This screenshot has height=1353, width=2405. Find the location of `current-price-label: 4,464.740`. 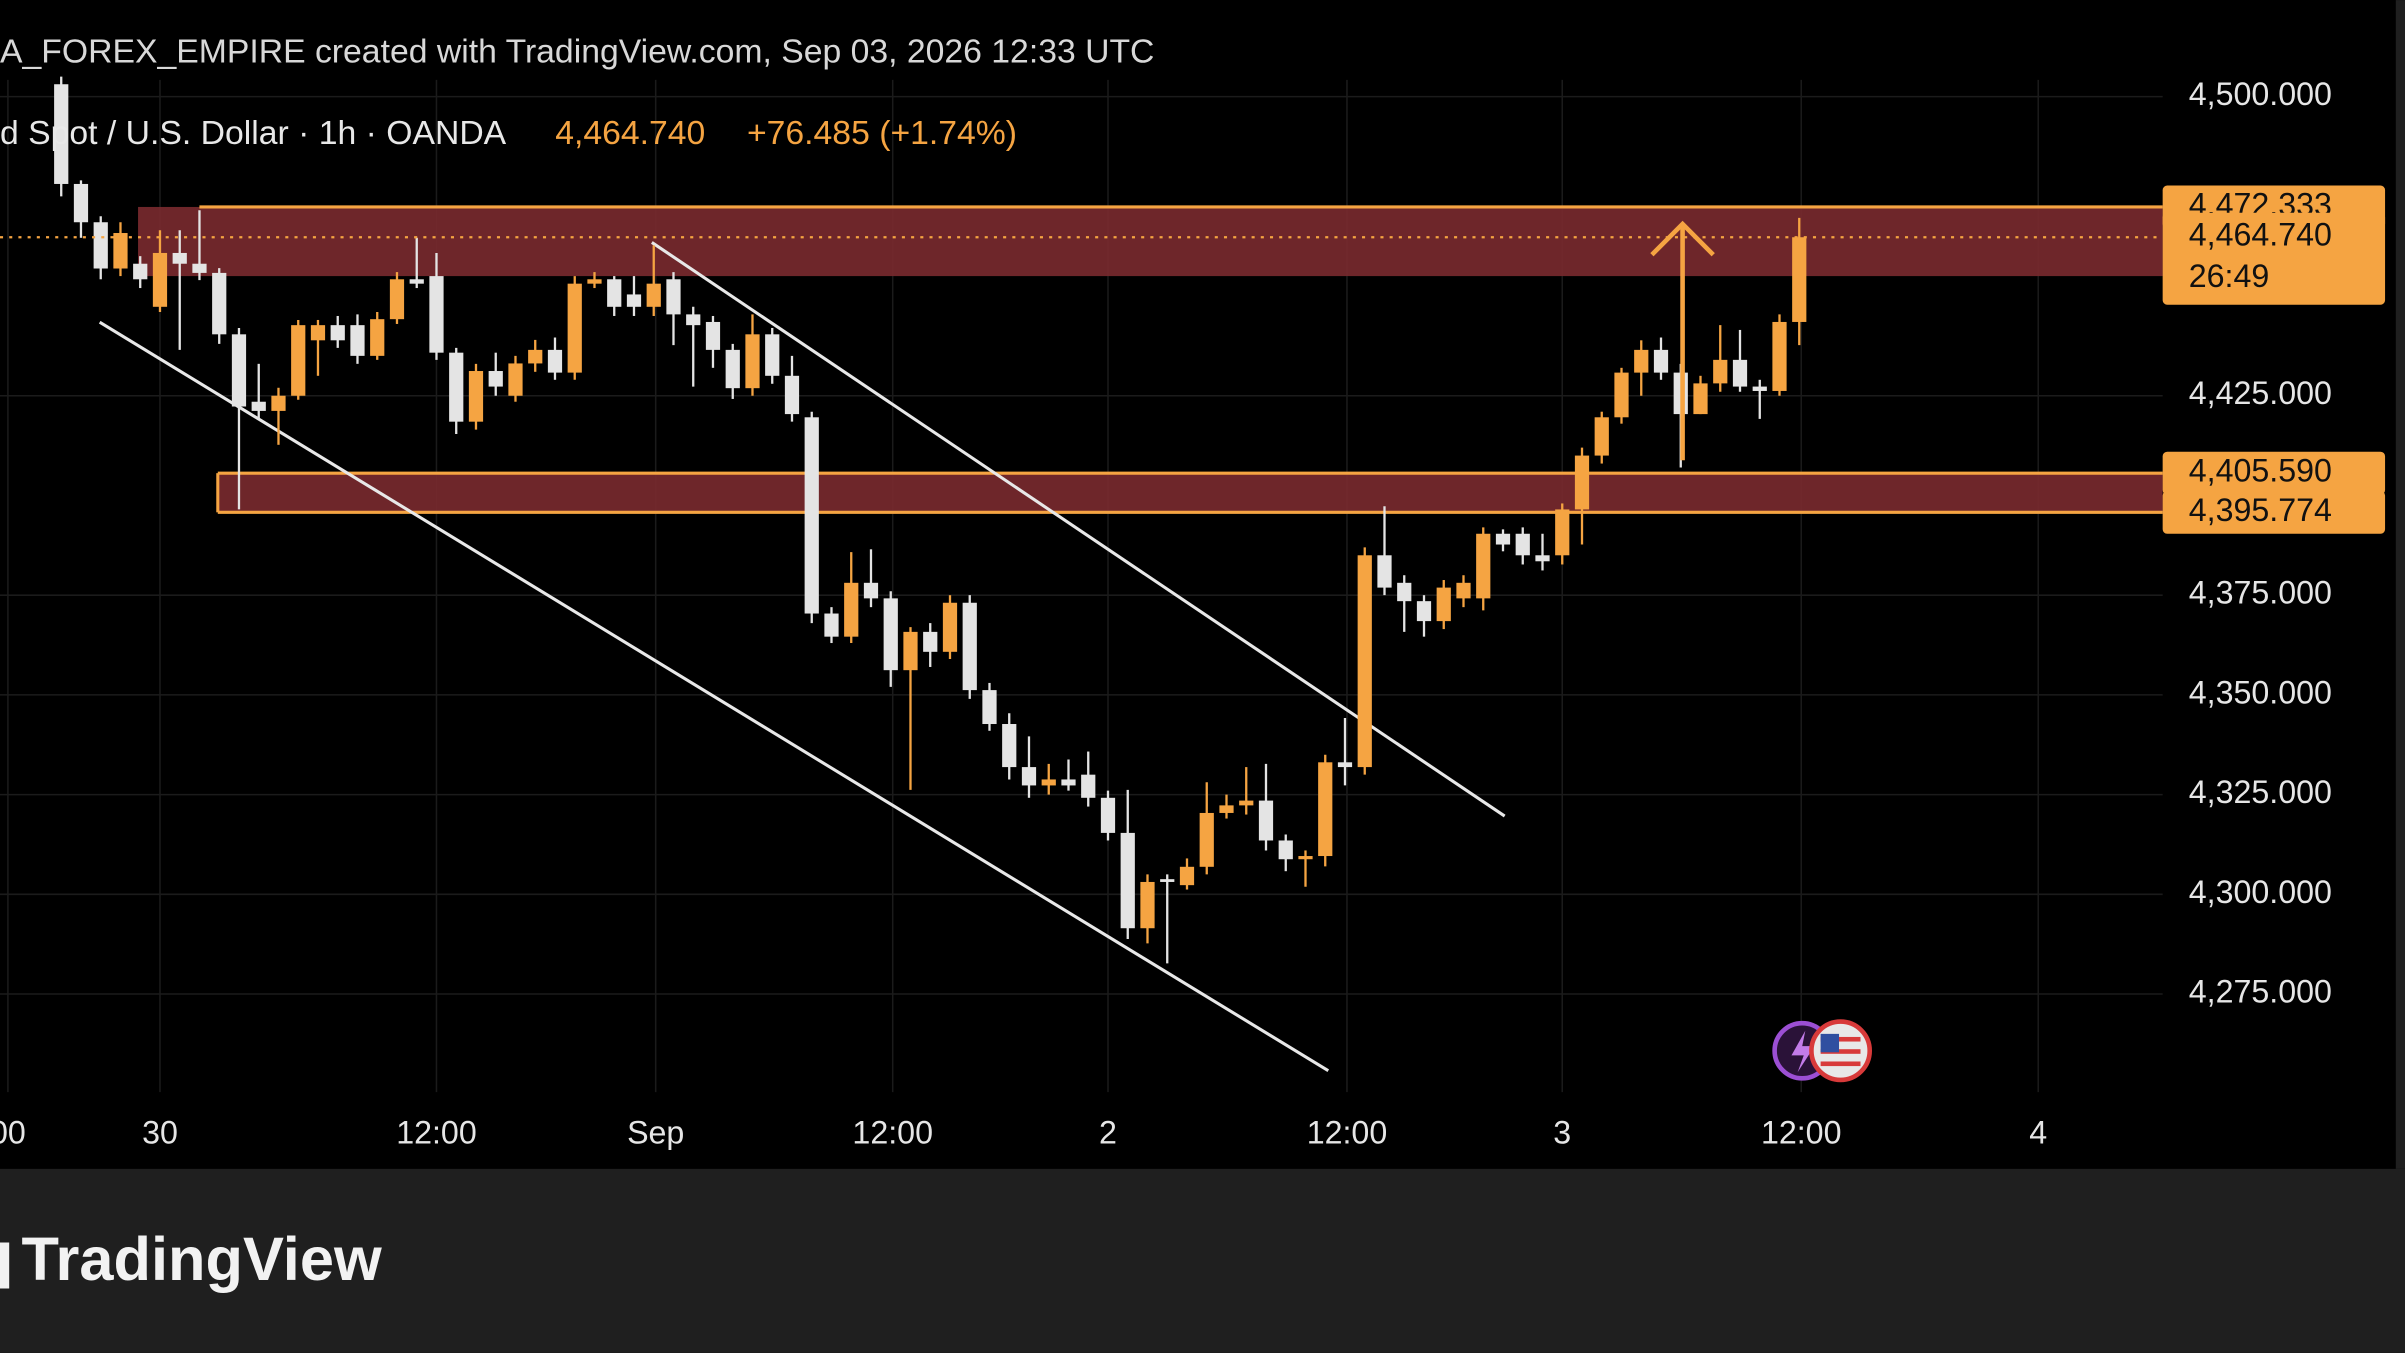

current-price-label: 4,464.740 is located at coordinates (2260, 235).